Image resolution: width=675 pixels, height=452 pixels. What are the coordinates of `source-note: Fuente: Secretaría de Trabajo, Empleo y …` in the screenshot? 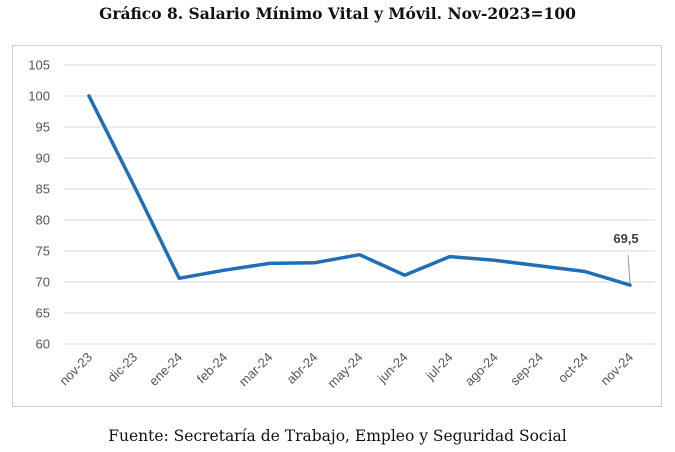 It's located at (337, 436).